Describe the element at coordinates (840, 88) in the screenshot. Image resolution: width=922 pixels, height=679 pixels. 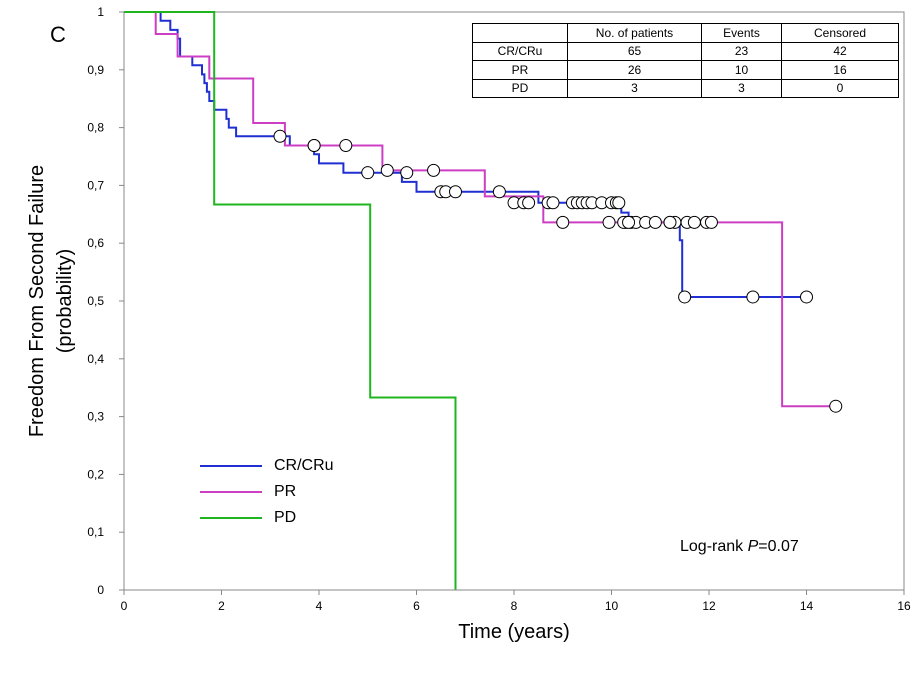
I see `table-cell: 0` at that location.